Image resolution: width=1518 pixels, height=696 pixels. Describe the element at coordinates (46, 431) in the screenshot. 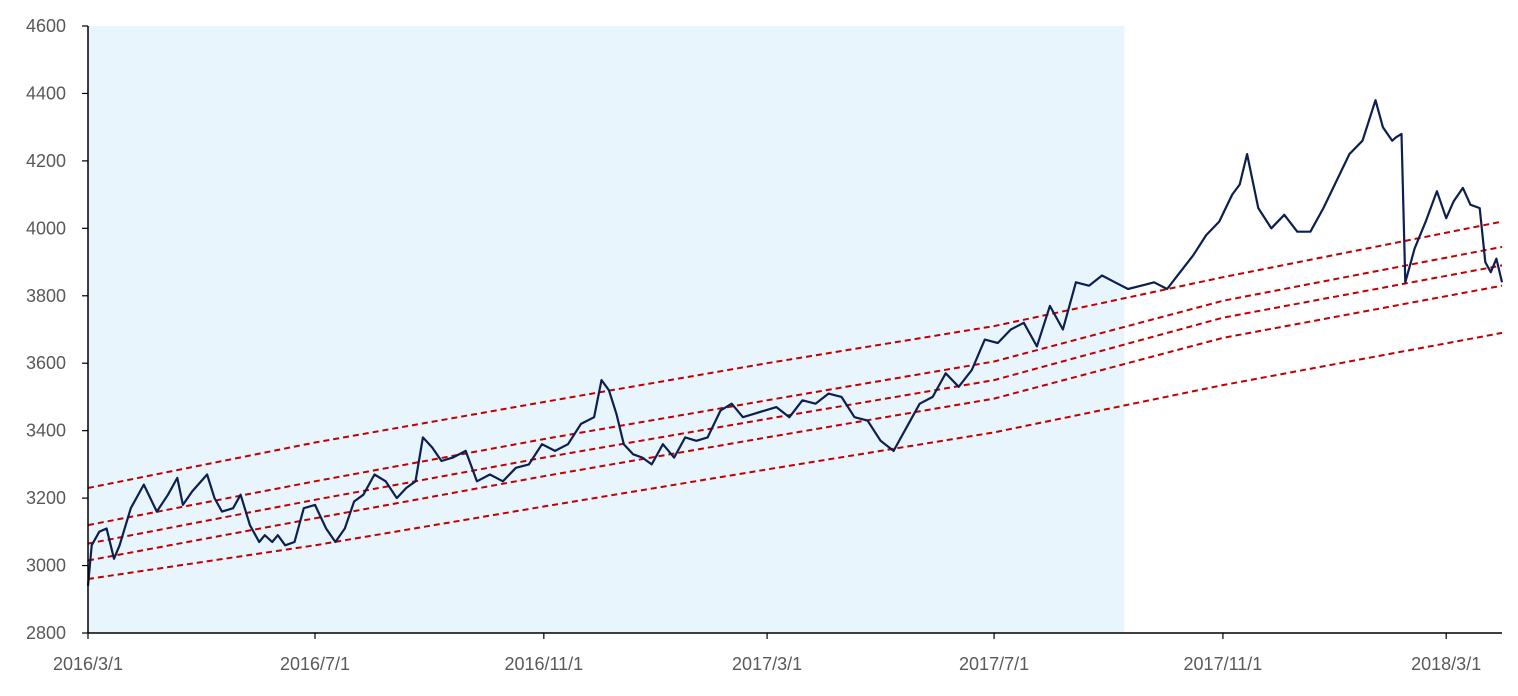

I see `y-tick-label: 3400` at that location.